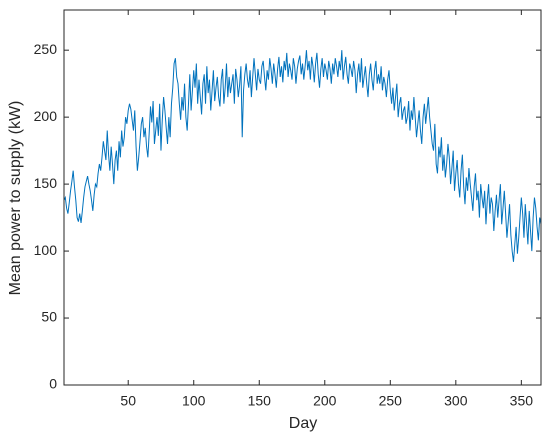 This screenshot has width=550, height=446. I want to click on x-tick-label: 300, so click(456, 401).